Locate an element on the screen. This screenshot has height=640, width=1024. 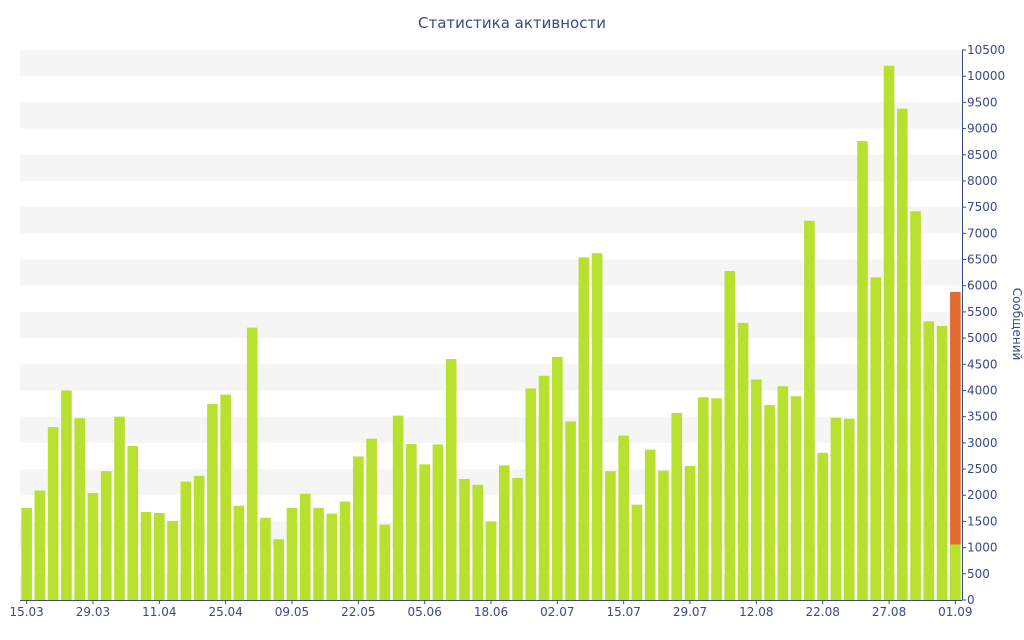
y-tick-label: 500 is located at coordinates (978, 574).